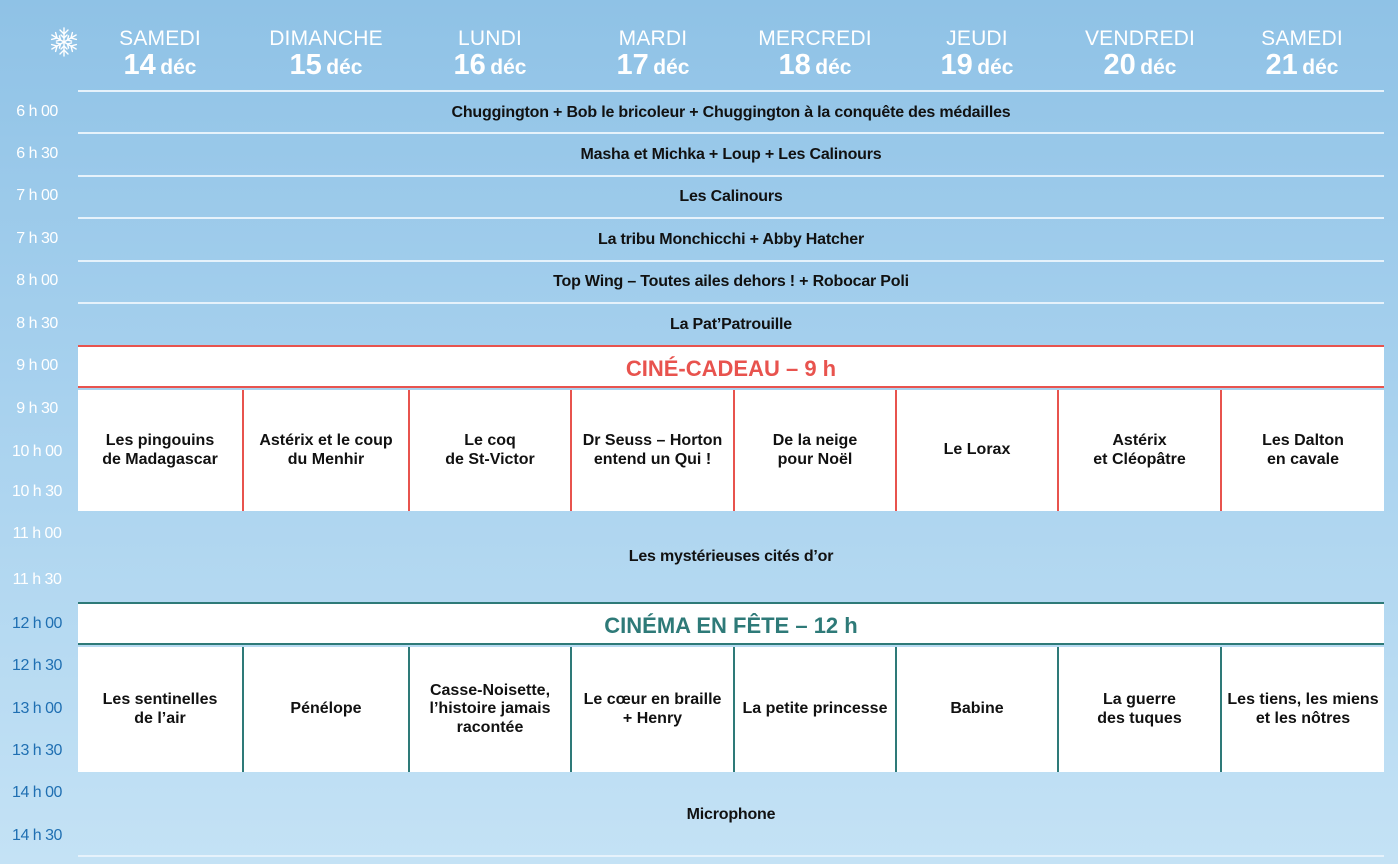  I want to click on film-title-line: Le cœur en braille, so click(652, 700).